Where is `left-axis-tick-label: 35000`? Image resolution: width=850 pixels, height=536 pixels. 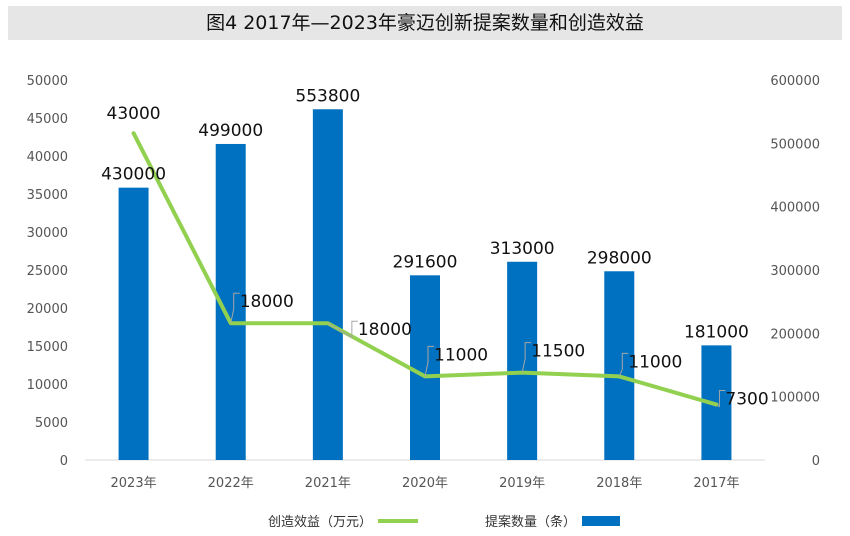
left-axis-tick-label: 35000 is located at coordinates (47, 195).